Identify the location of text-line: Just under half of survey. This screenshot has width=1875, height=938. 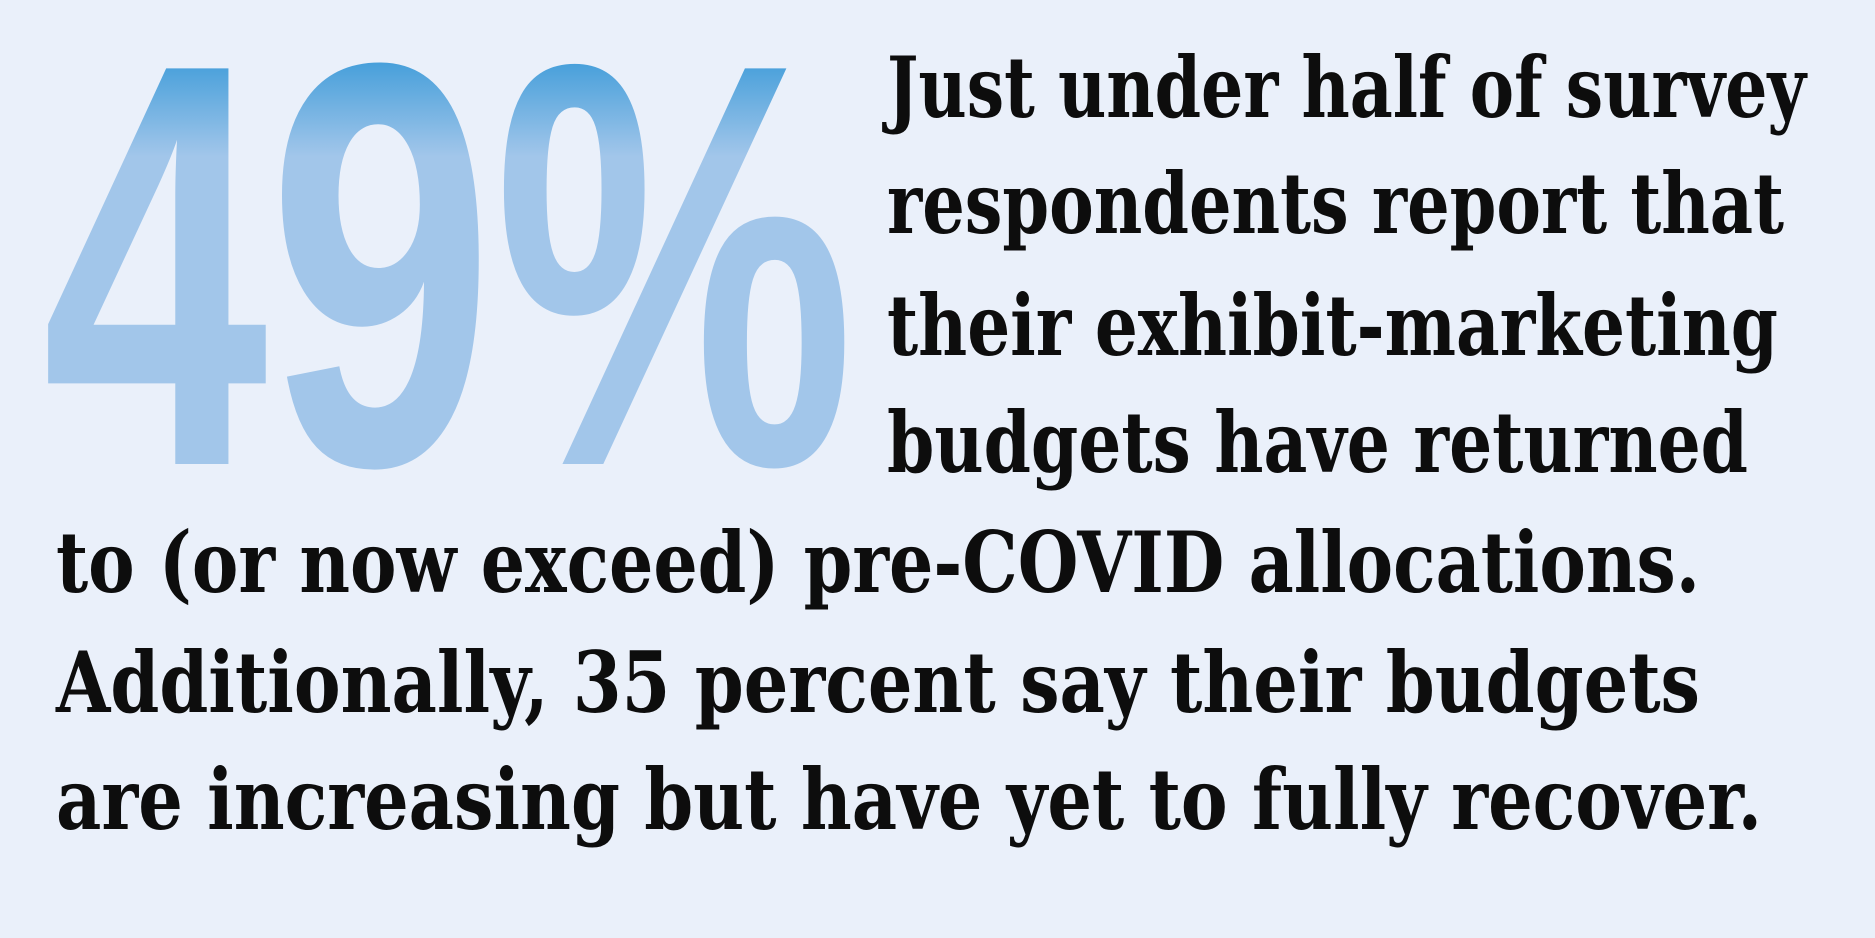
(1344, 87).